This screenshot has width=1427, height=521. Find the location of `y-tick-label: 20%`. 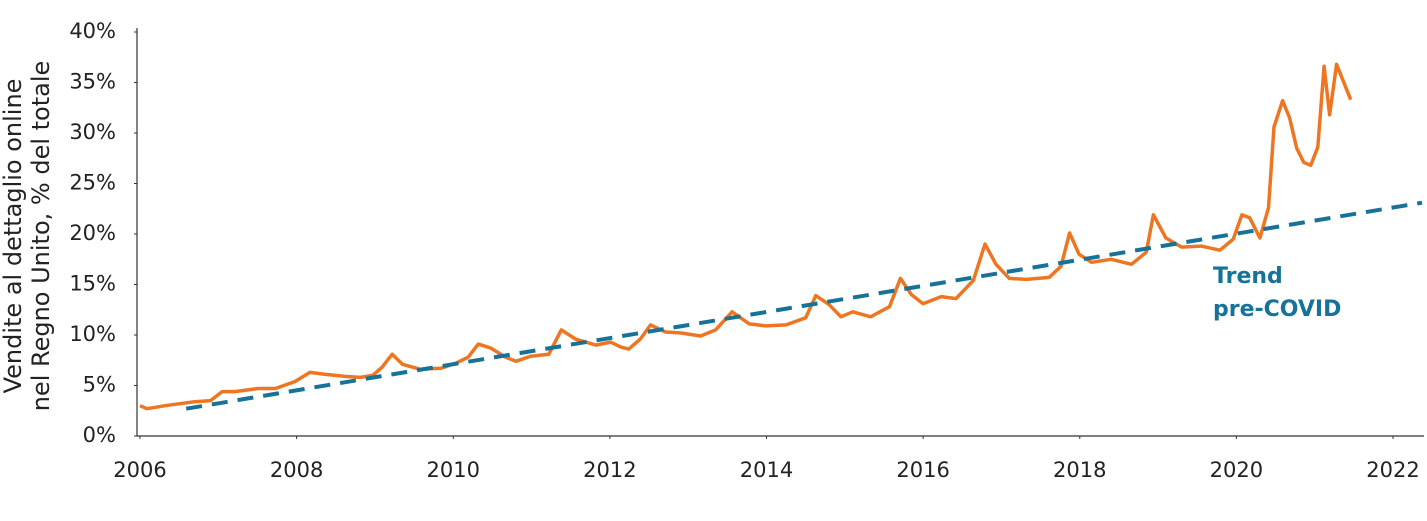

y-tick-label: 20% is located at coordinates (92, 233).